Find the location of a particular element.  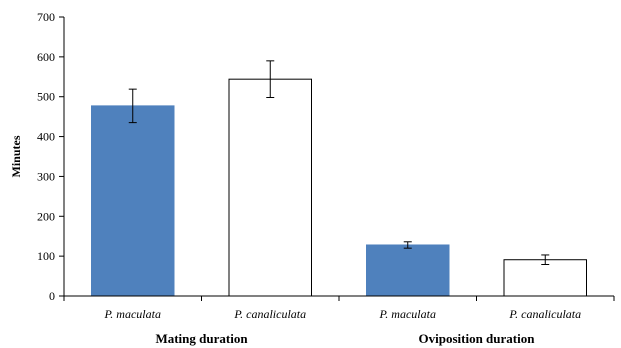

y-tick-label: 600 is located at coordinates (46, 57).